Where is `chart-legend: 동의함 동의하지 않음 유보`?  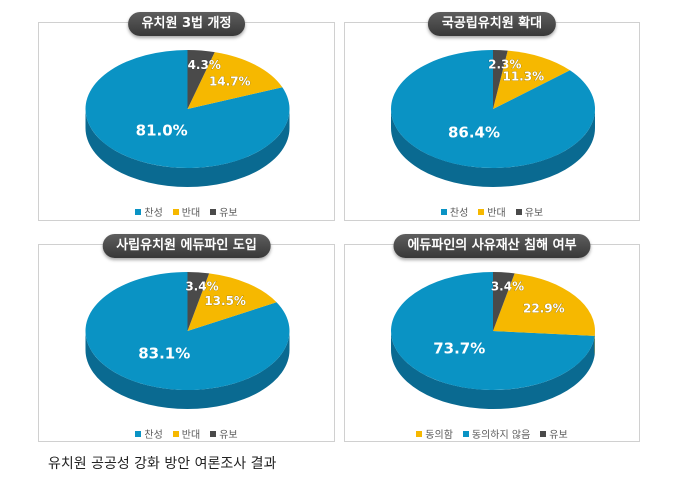 chart-legend: 동의함 동의하지 않음 유보 is located at coordinates (492, 433).